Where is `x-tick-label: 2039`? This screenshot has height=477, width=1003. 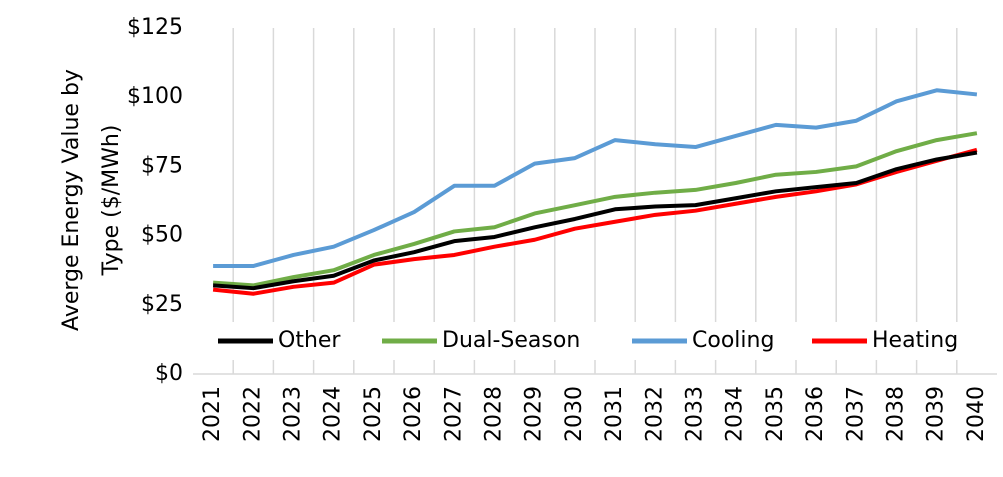 x-tick-label: 2039 is located at coordinates (936, 414).